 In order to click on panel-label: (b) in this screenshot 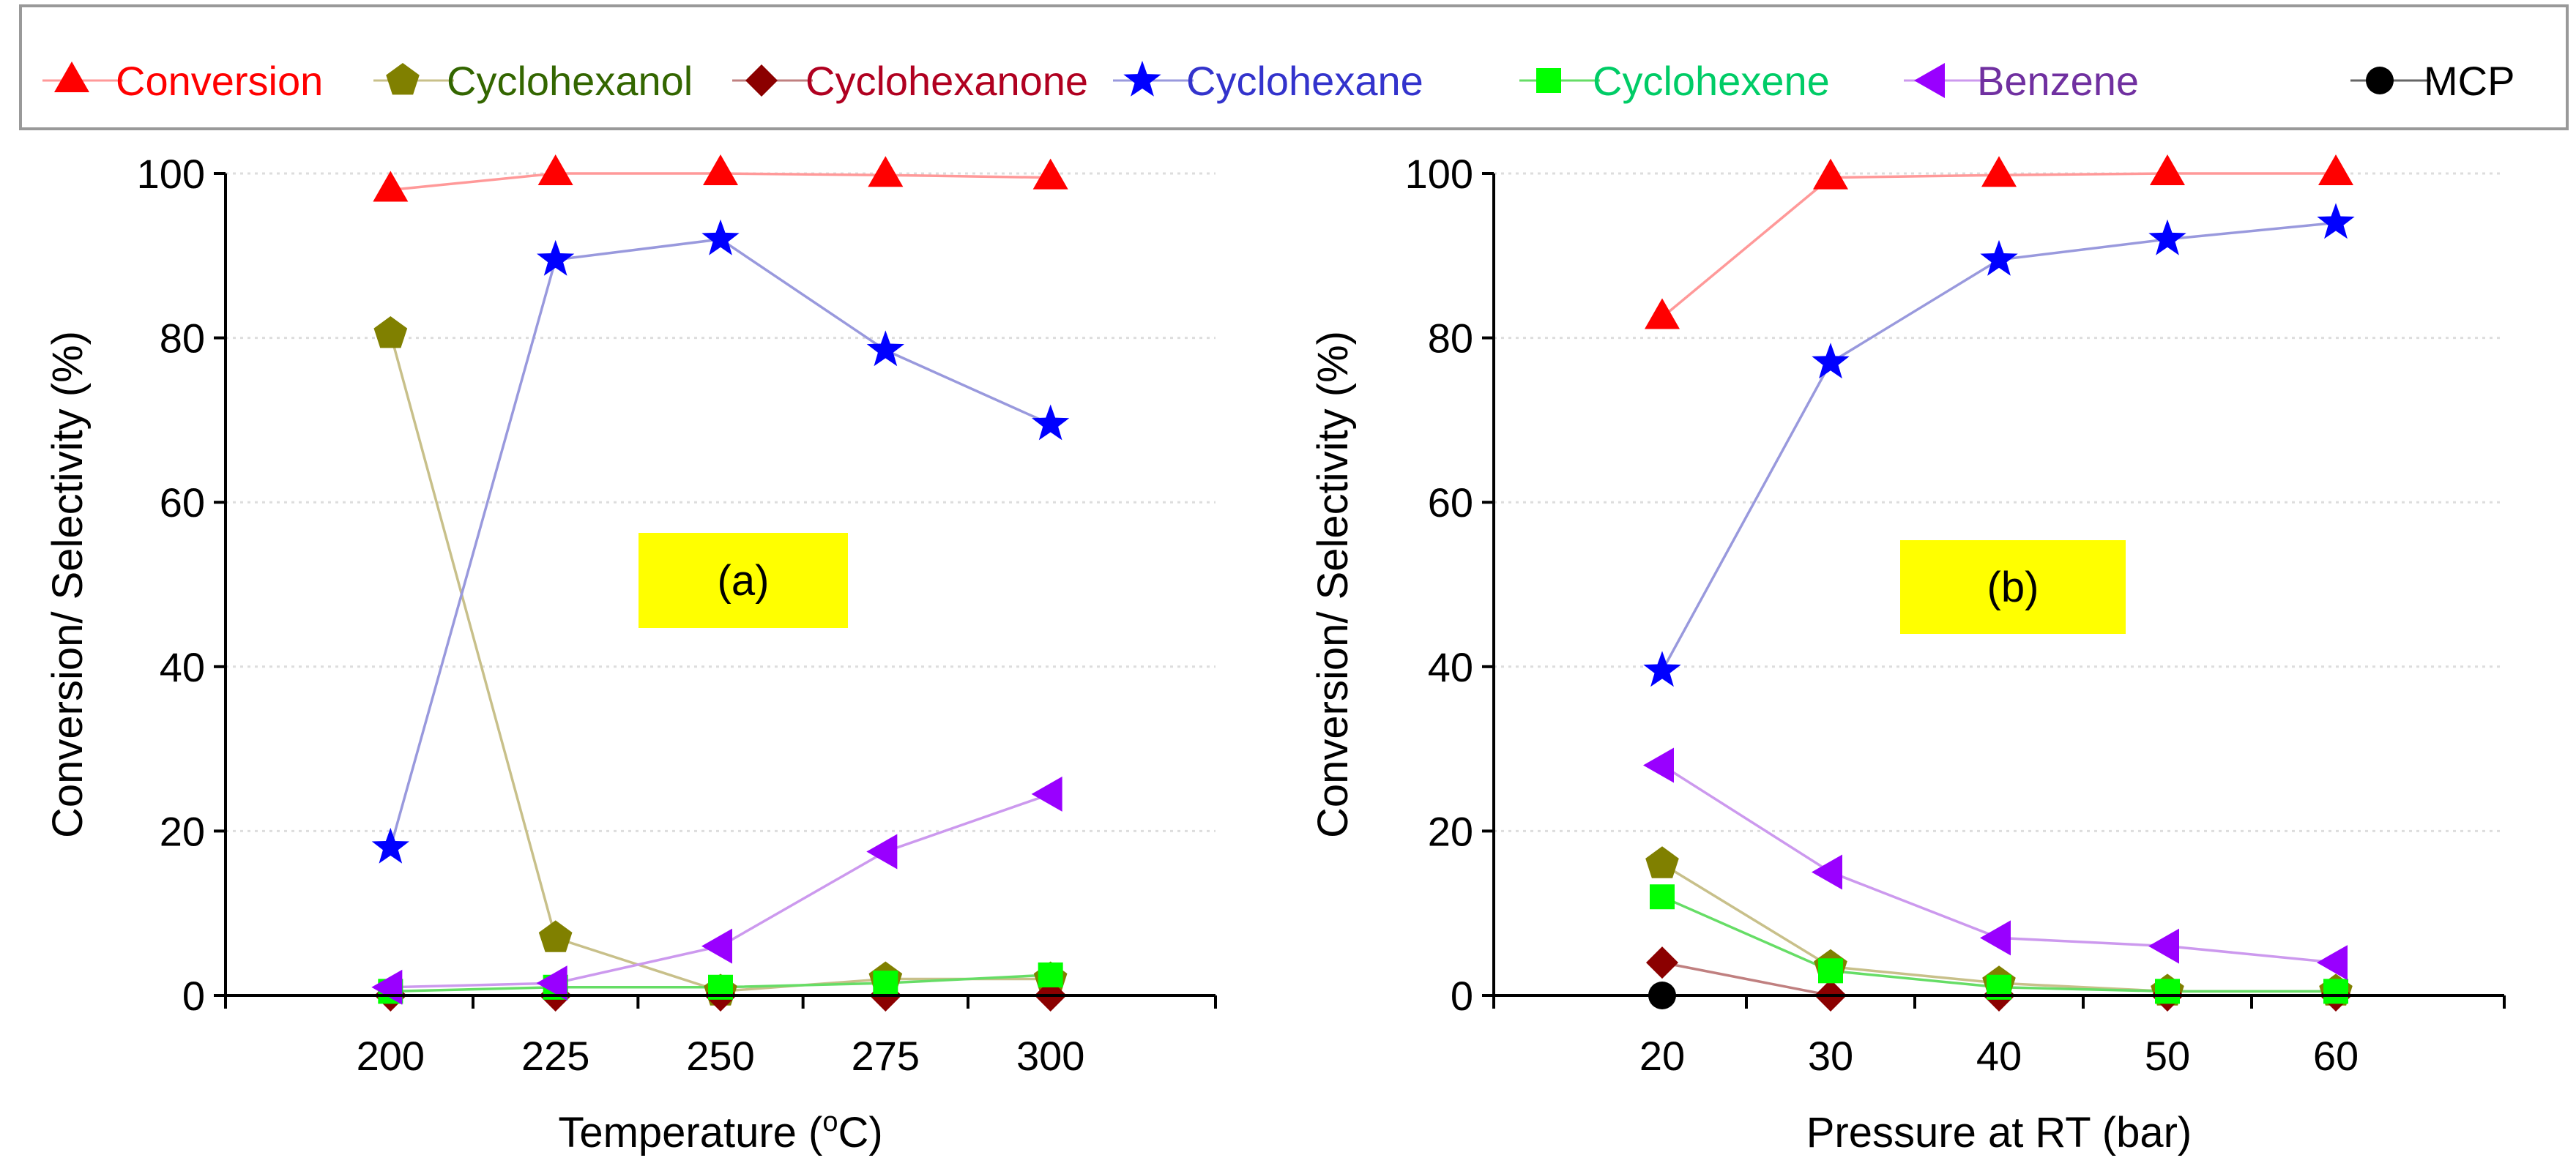, I will do `click(2013, 587)`.